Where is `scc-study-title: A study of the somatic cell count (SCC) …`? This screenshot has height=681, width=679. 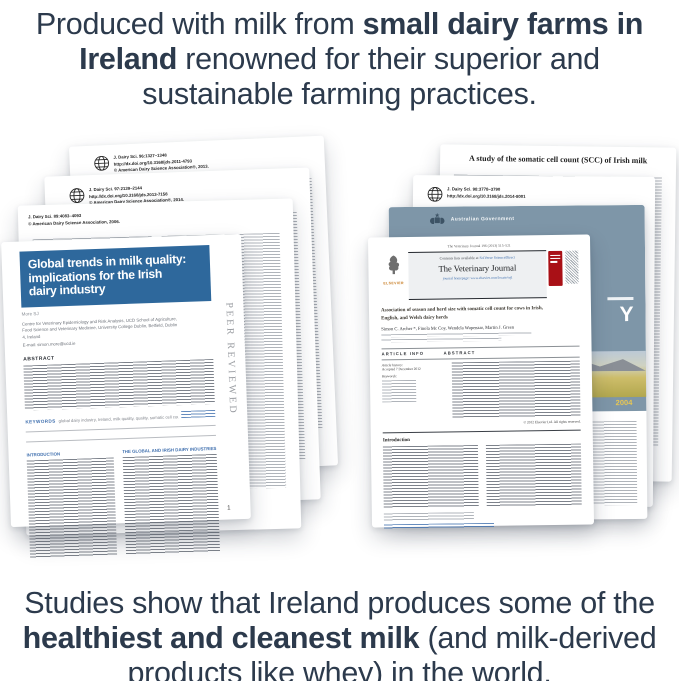
scc-study-title: A study of the somatic cell count (SCC) … is located at coordinates (558, 159).